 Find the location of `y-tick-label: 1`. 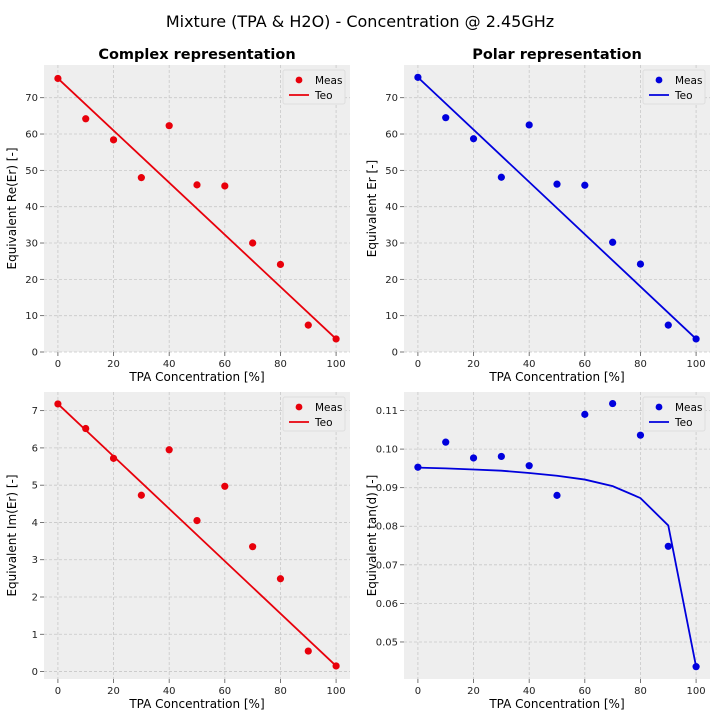

y-tick-label: 1 is located at coordinates (35, 635).